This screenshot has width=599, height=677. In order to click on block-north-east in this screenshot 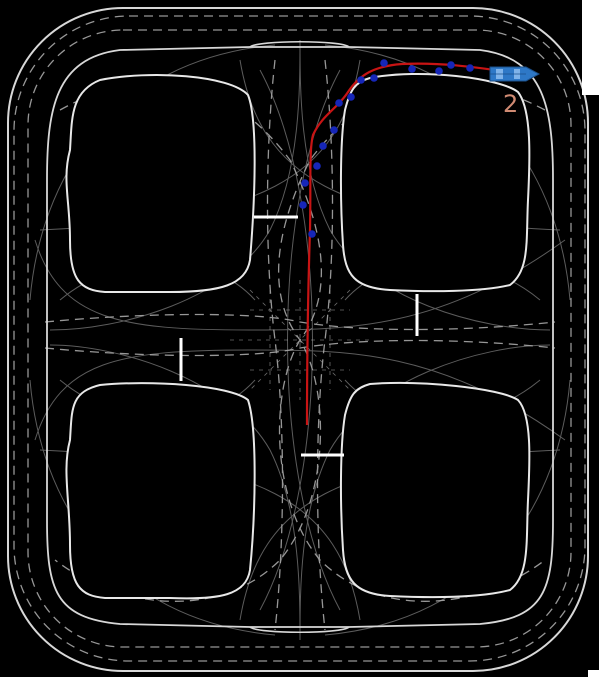, I will do `click(435, 182)`.